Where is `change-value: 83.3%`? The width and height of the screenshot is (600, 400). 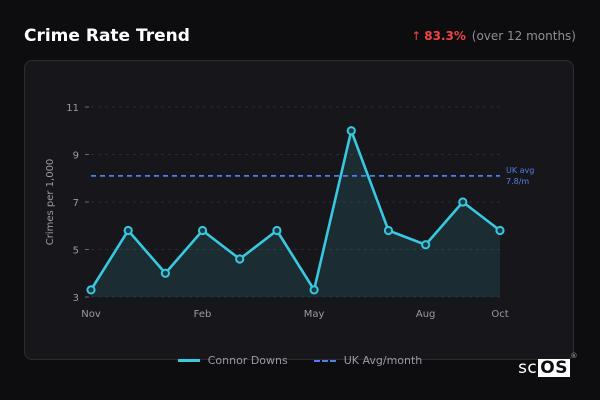
change-value: 83.3% is located at coordinates (445, 36).